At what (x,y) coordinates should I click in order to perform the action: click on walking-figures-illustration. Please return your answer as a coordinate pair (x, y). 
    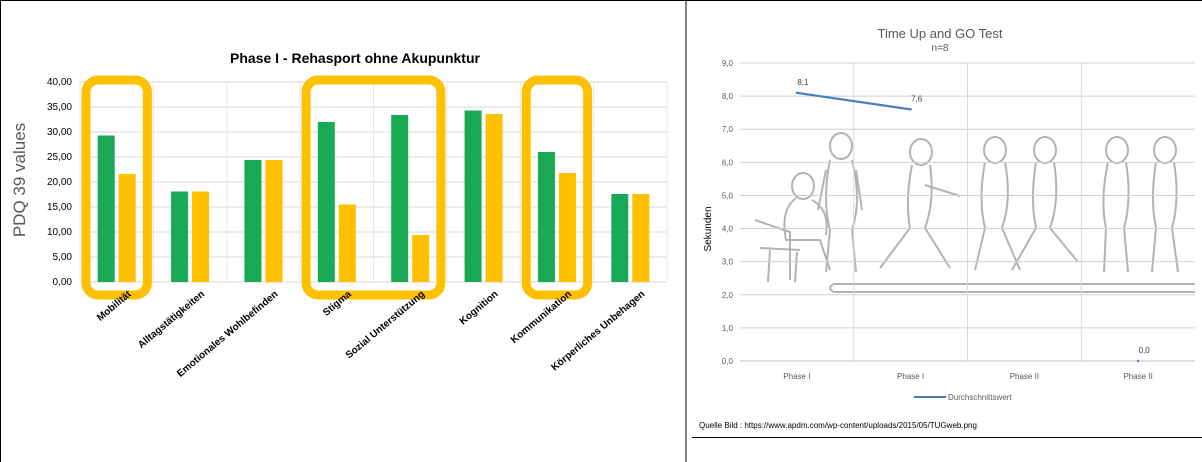
    Looking at the image, I should click on (974, 212).